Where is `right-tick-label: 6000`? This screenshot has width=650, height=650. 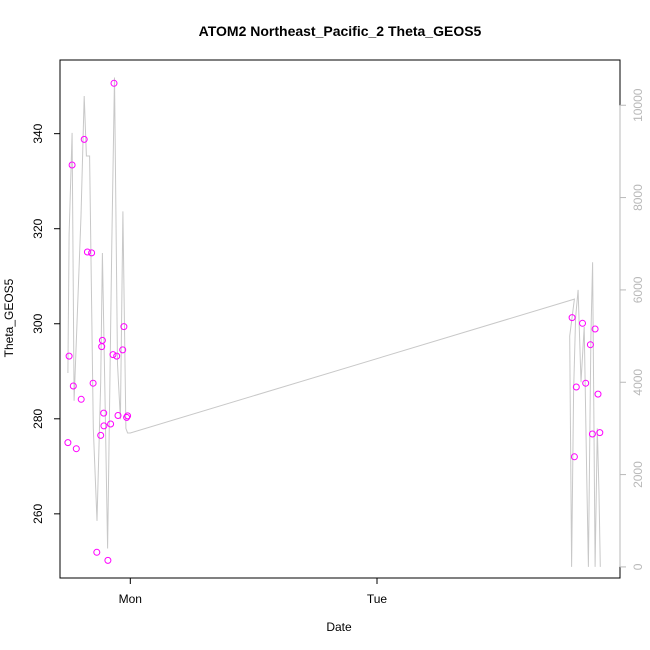
right-tick-label: 6000 is located at coordinates (638, 289).